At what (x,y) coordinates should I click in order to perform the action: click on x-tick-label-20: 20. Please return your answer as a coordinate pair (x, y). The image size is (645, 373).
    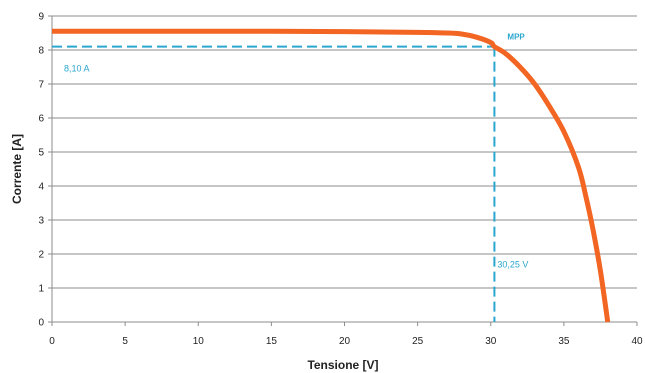
    Looking at the image, I should click on (345, 341).